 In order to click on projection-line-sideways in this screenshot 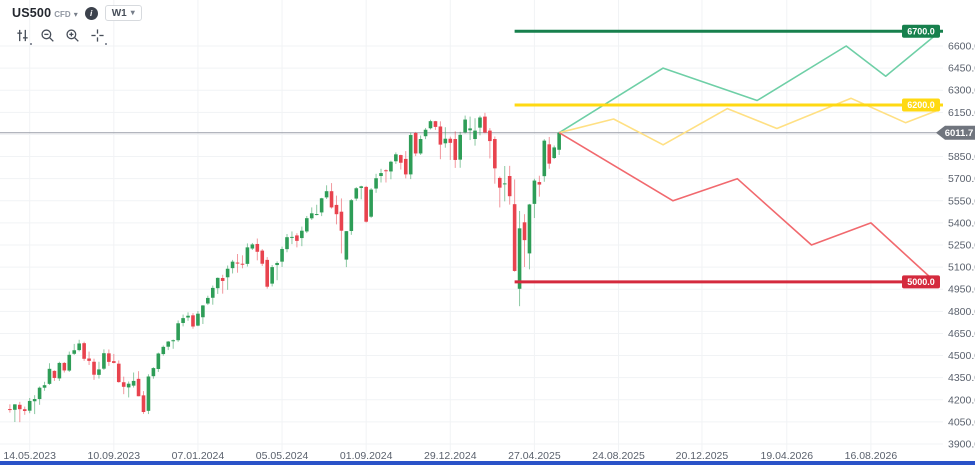, I will do `click(750, 121)`.